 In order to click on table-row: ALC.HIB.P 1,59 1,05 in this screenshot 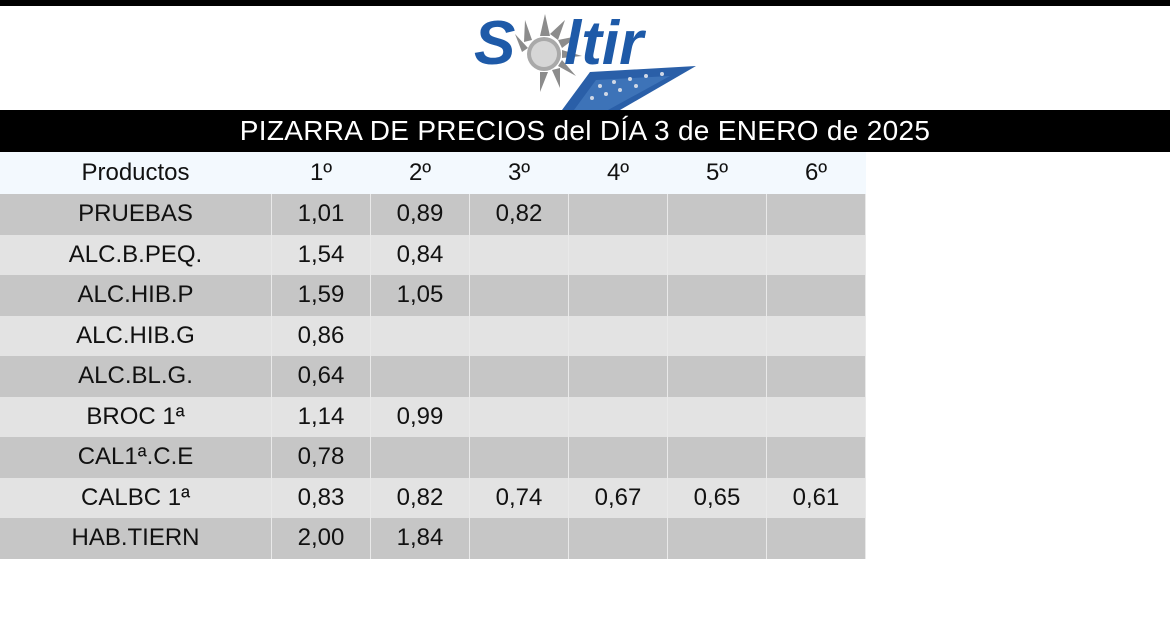, I will do `click(433, 295)`.